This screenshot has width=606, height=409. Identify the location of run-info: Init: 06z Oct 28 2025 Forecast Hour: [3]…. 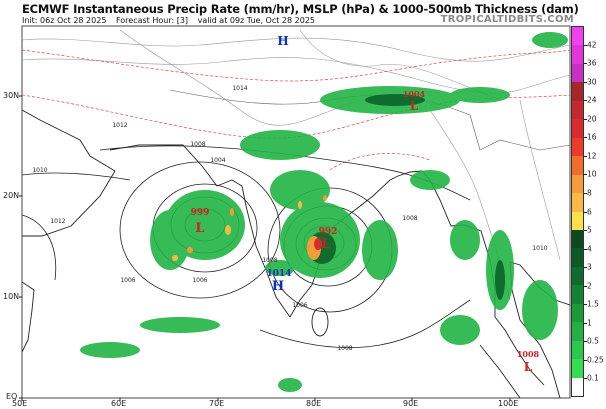
(172, 20).